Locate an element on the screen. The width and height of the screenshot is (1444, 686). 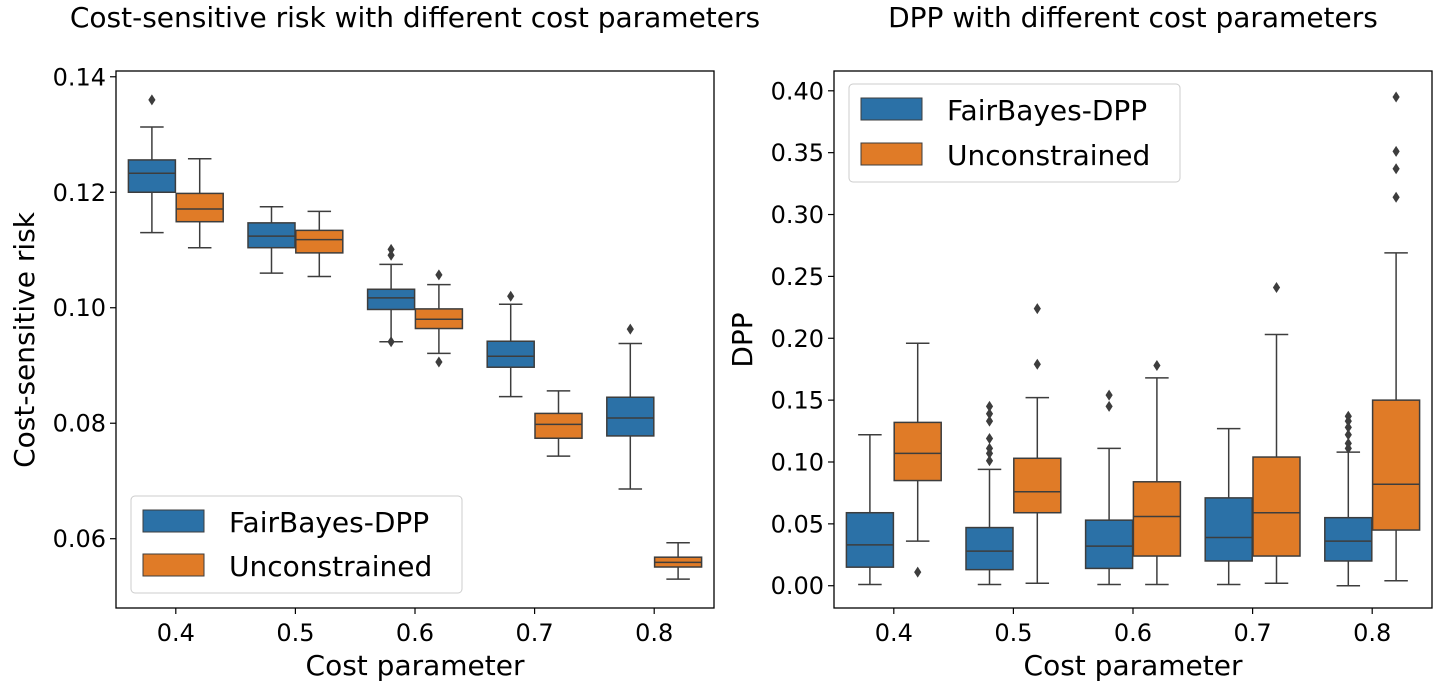
chart-right-x-axis-label: Cost parameter is located at coordinates (1133, 665).